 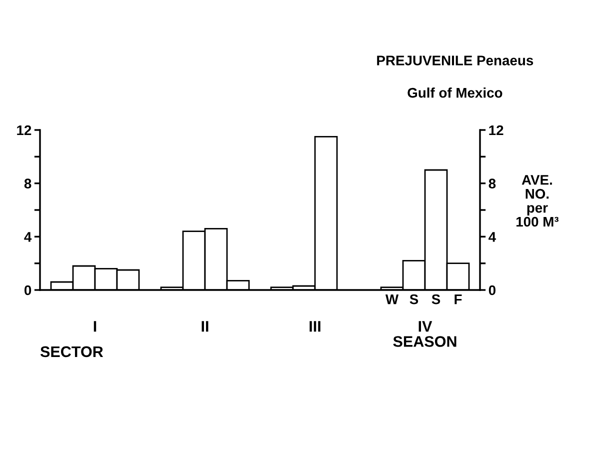 What do you see at coordinates (455, 61) in the screenshot?
I see `chart-title: PREJUVENILE Penaeus` at bounding box center [455, 61].